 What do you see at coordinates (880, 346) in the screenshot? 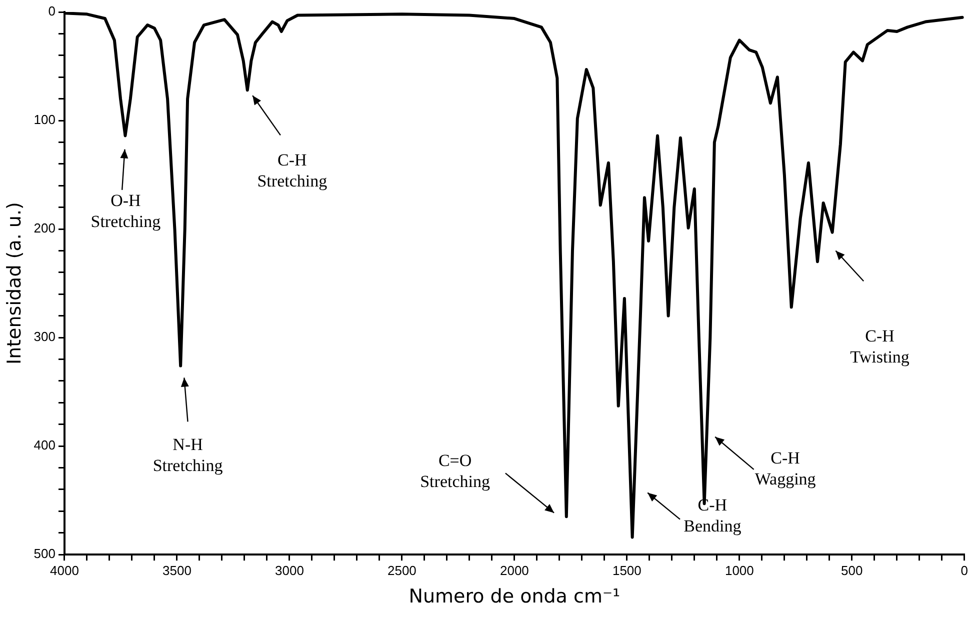
I see `annotation: C-H Twisting` at bounding box center [880, 346].